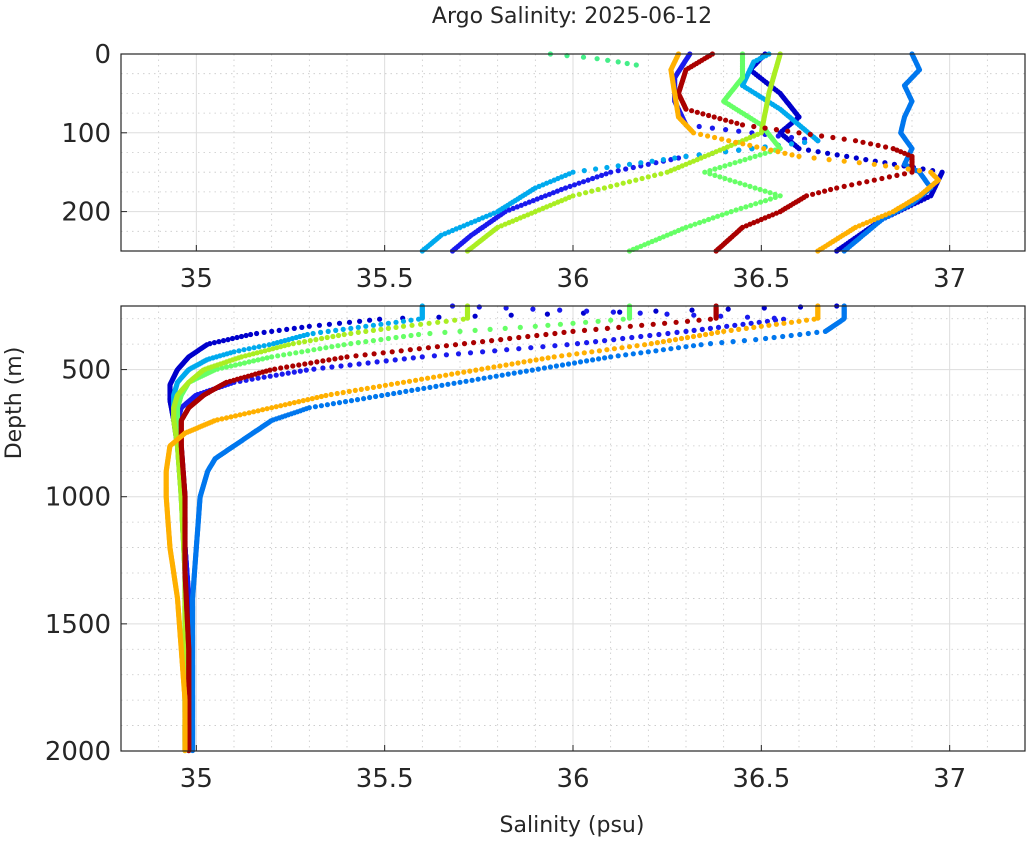 The image size is (1029, 841). I want to click on y-tick-label: 1500, so click(78, 625).